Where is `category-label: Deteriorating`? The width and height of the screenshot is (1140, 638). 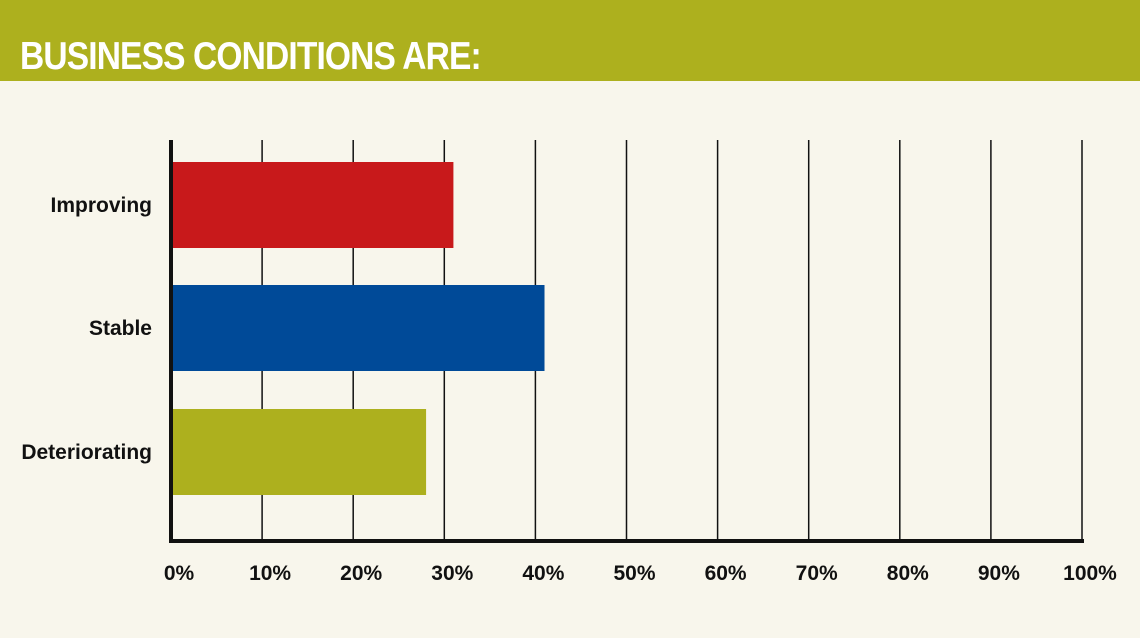 category-label: Deteriorating is located at coordinates (86, 452).